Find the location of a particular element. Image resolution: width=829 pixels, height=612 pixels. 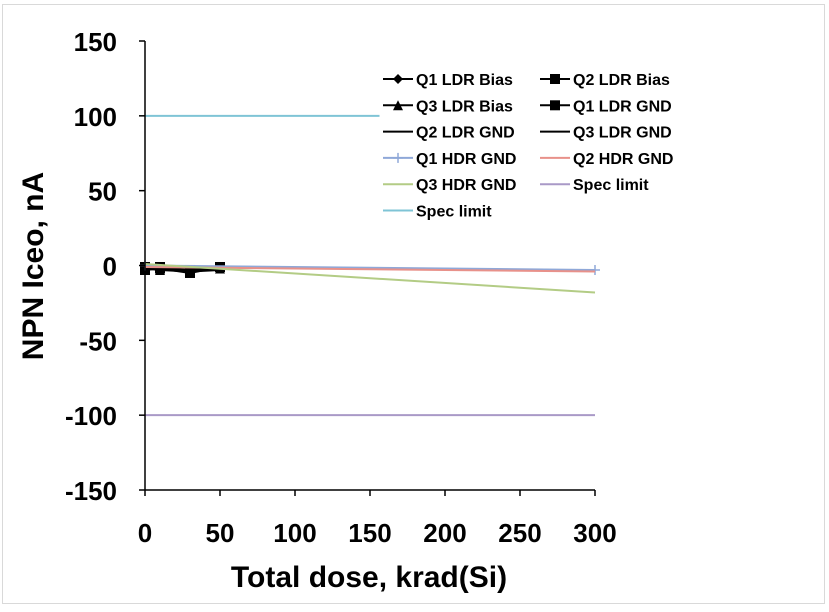

legend-label: Q3 LDR GND is located at coordinates (622, 133).